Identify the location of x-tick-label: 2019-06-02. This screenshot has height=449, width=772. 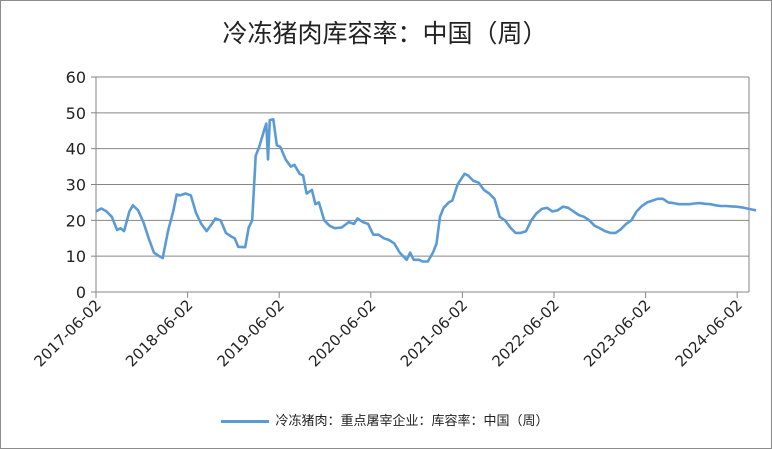
(251, 333).